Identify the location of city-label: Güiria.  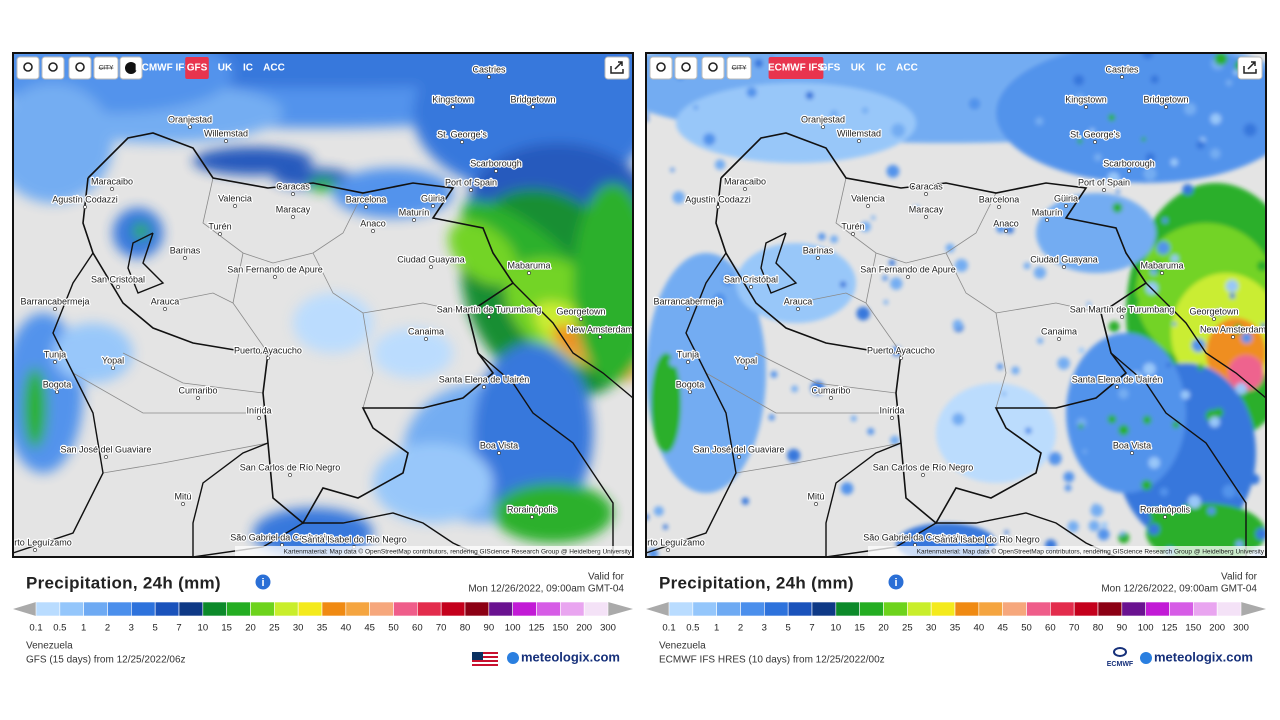
(1066, 198).